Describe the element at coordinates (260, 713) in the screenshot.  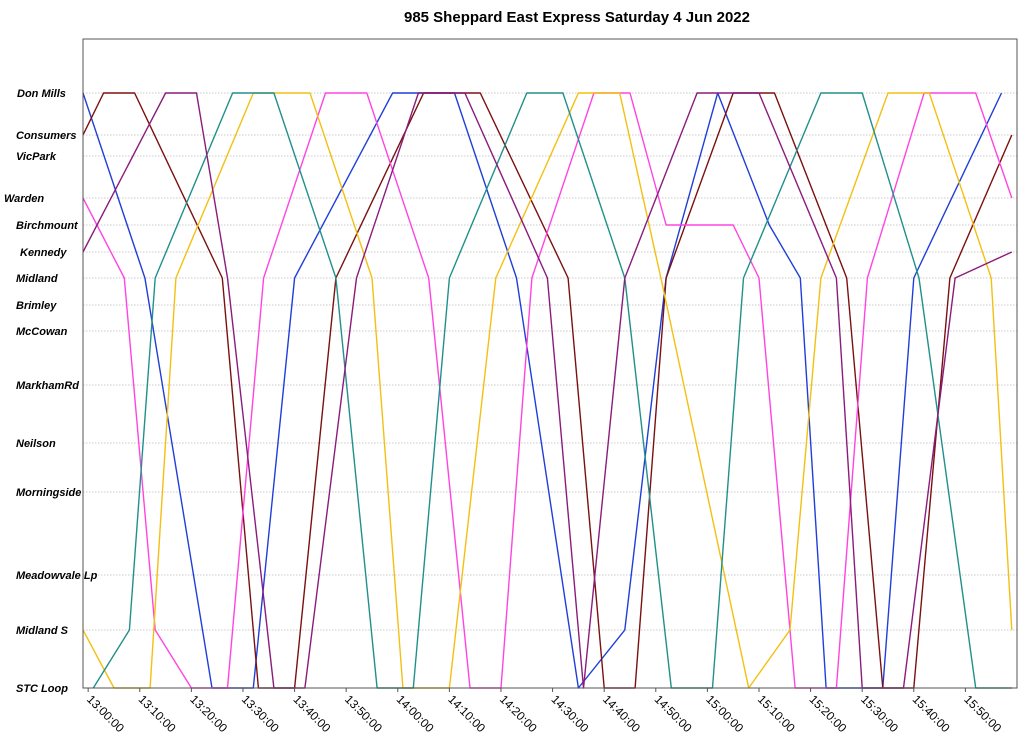
I see `x-tick-label: 13:30:00` at that location.